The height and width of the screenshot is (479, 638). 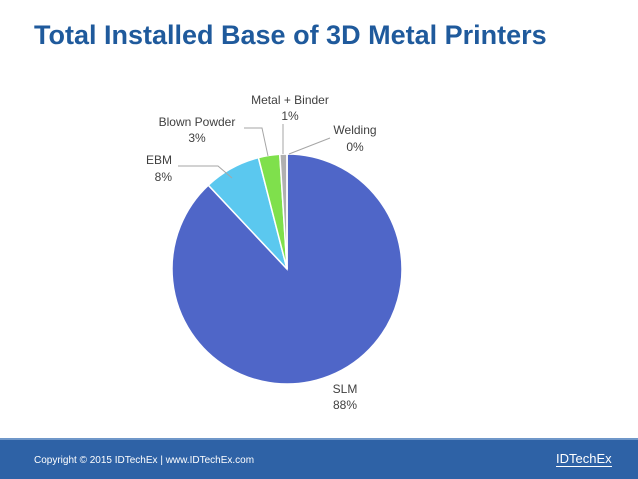 I want to click on slice-name-slm: SLM, so click(x=345, y=389).